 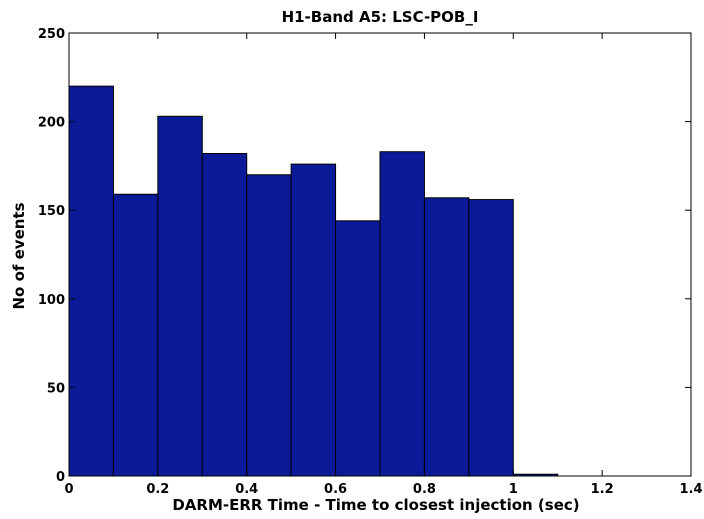 What do you see at coordinates (690, 489) in the screenshot?
I see `x-tick-label-7: 1.4` at bounding box center [690, 489].